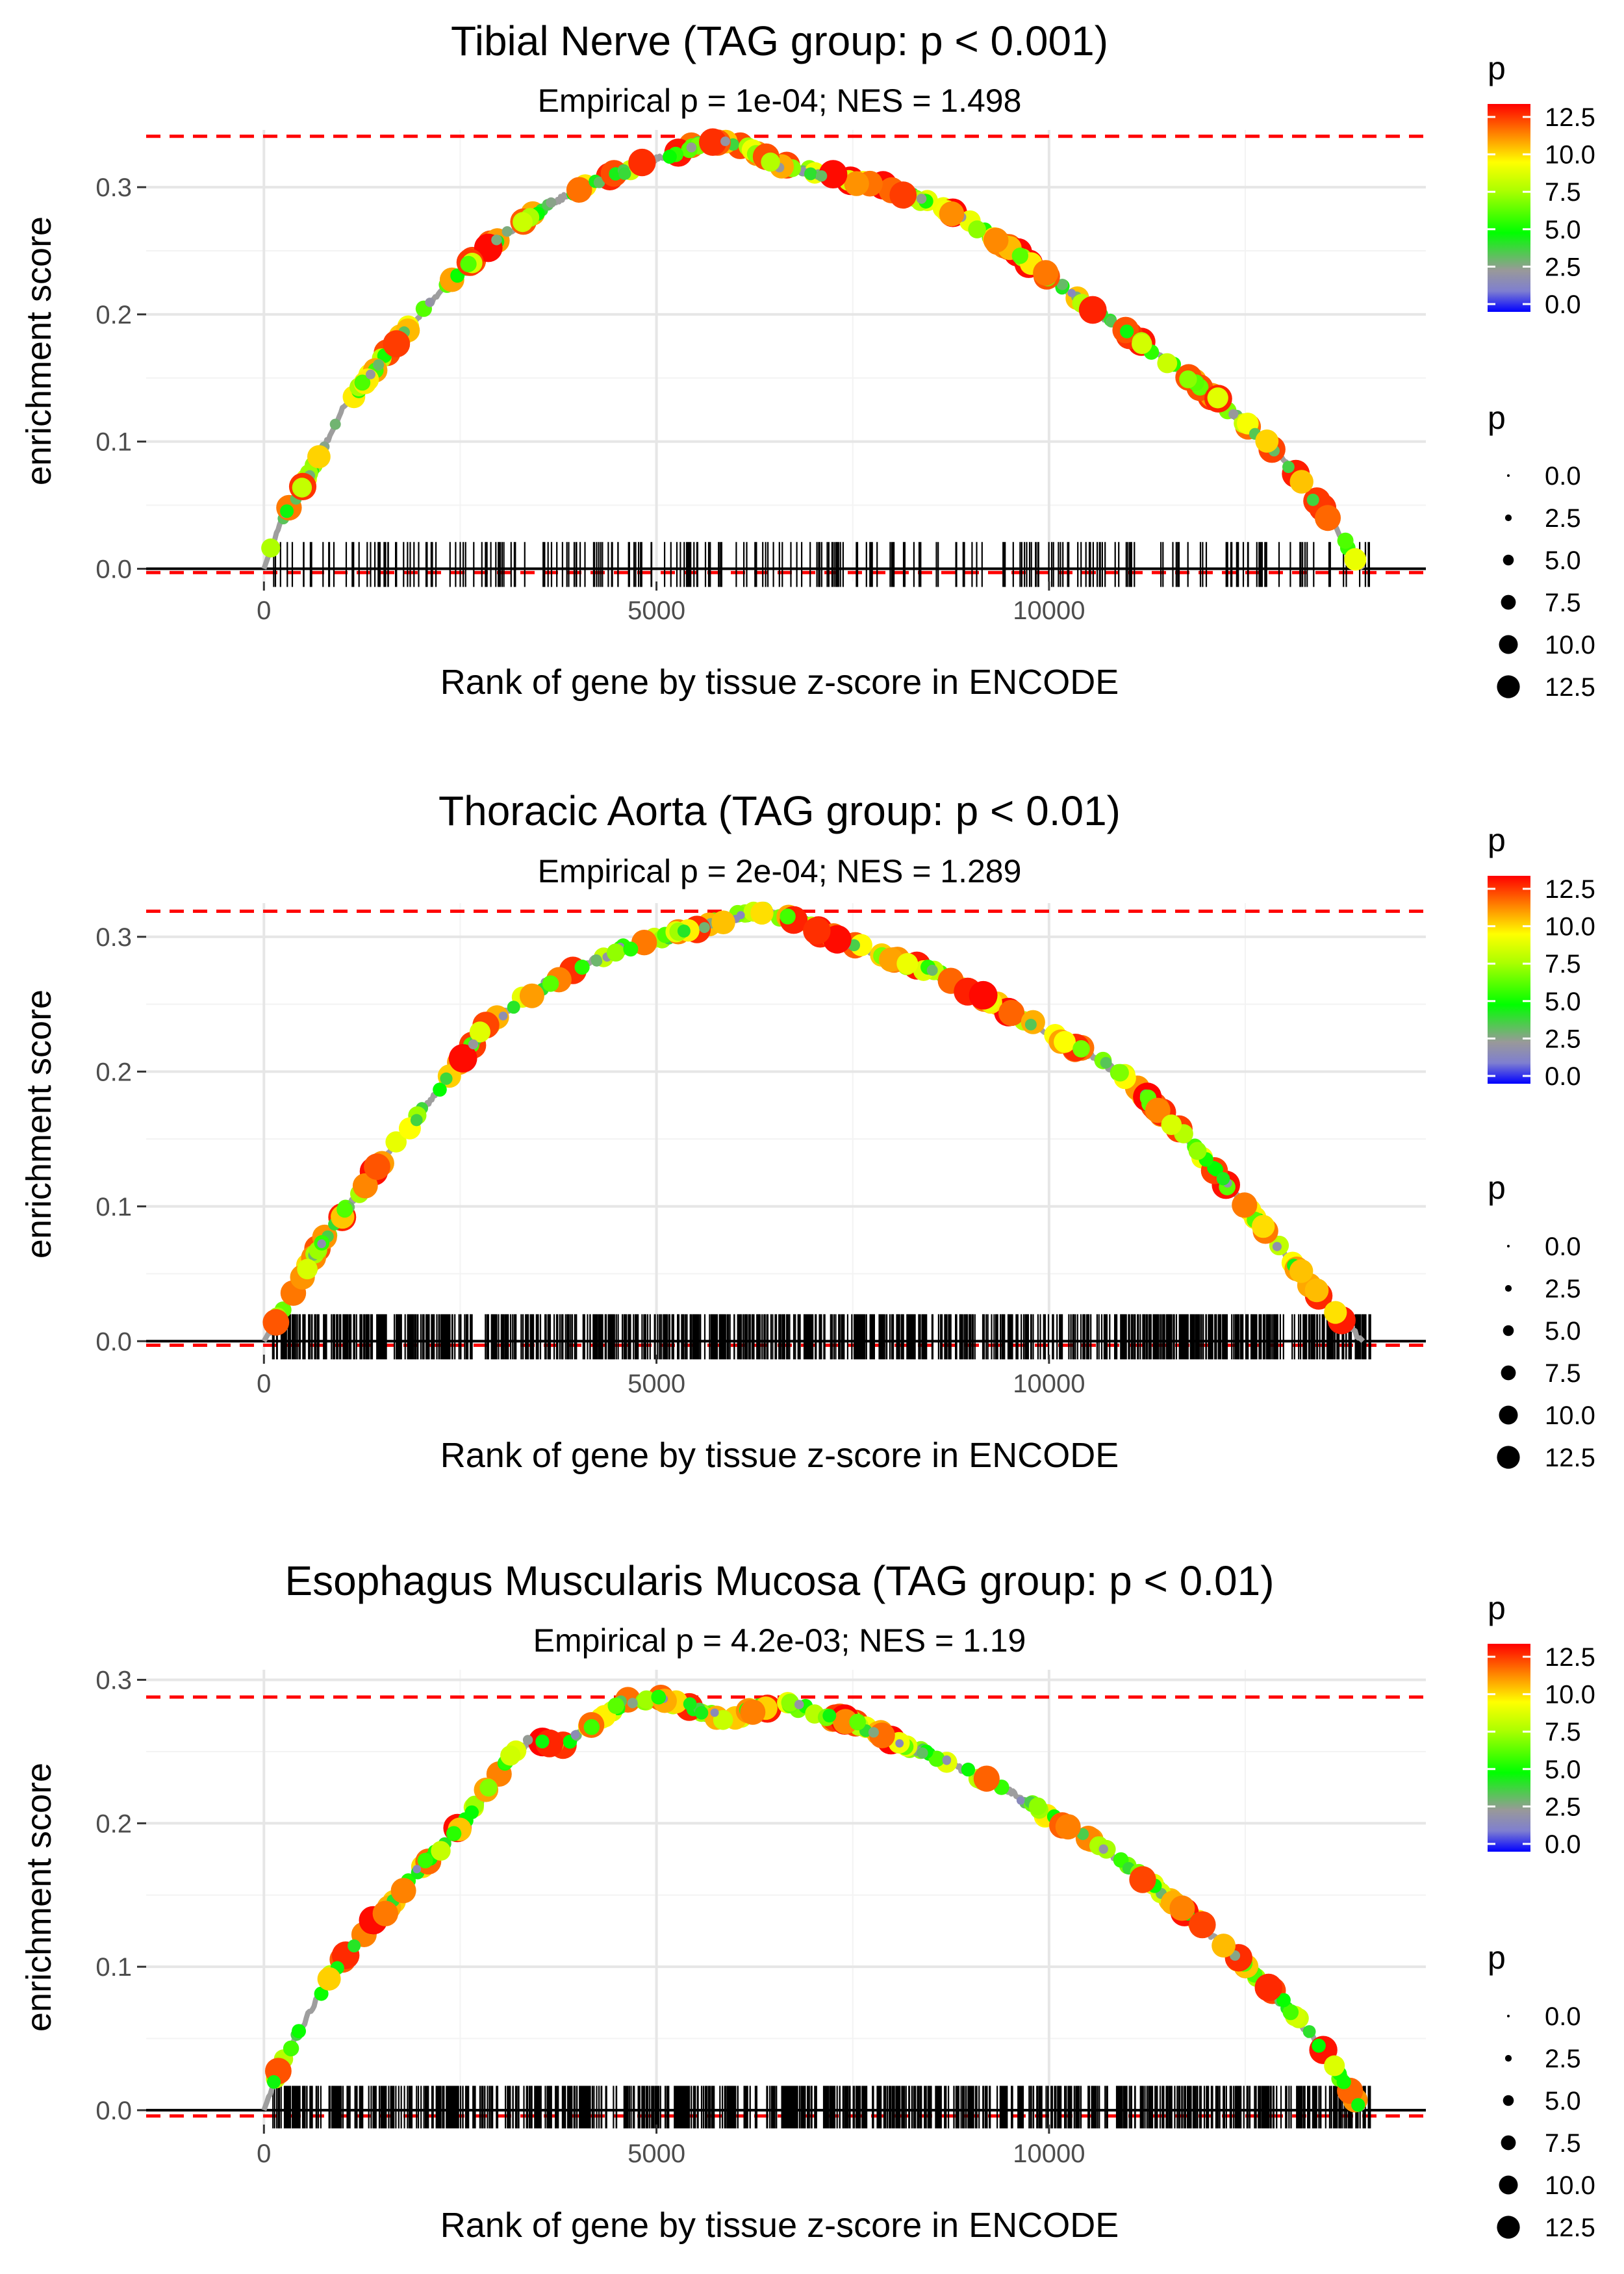 This screenshot has width=1624, height=2274. What do you see at coordinates (1541, 2090) in the screenshot?
I see `panel-3-size-legend: p 0.0 2.5 5.0 7.5 10.0 12.5` at bounding box center [1541, 2090].